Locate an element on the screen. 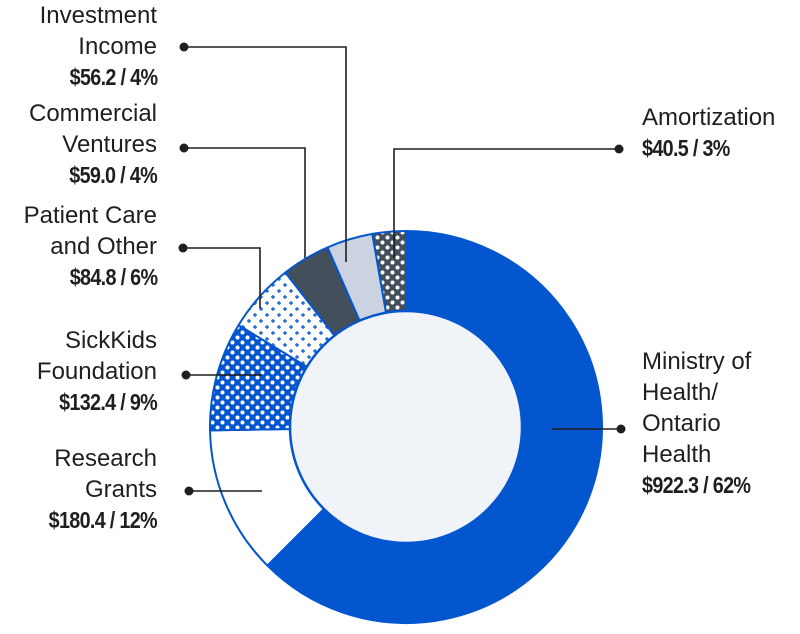 The width and height of the screenshot is (800, 634). slice-label-sickkids: SickKids Foundation $132.4 / 9% is located at coordinates (97, 371).